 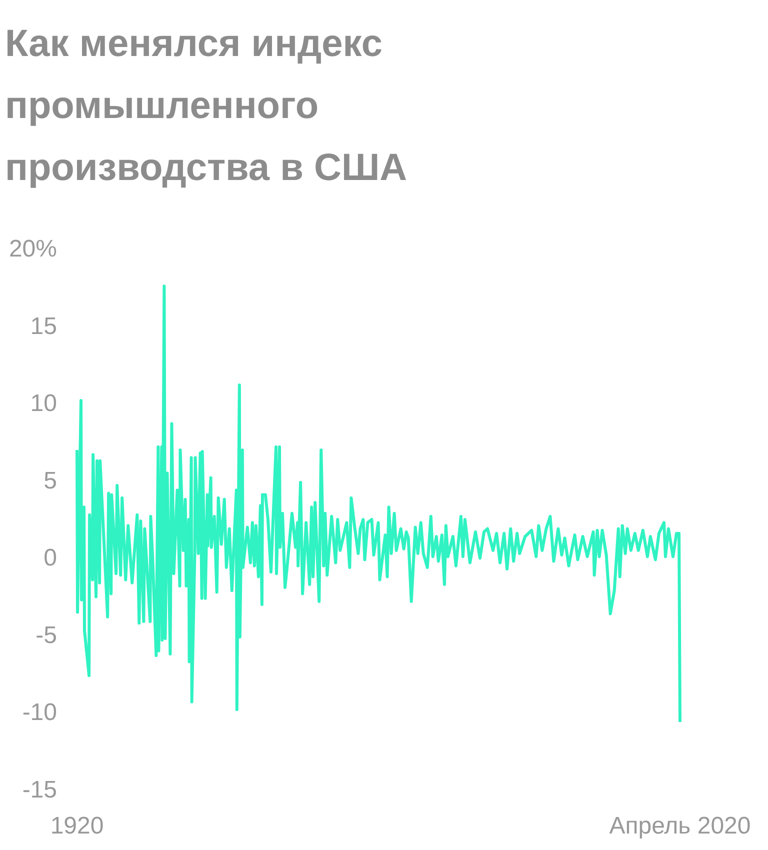 What do you see at coordinates (46, 635) in the screenshot?
I see `y-tick-label: -5` at bounding box center [46, 635].